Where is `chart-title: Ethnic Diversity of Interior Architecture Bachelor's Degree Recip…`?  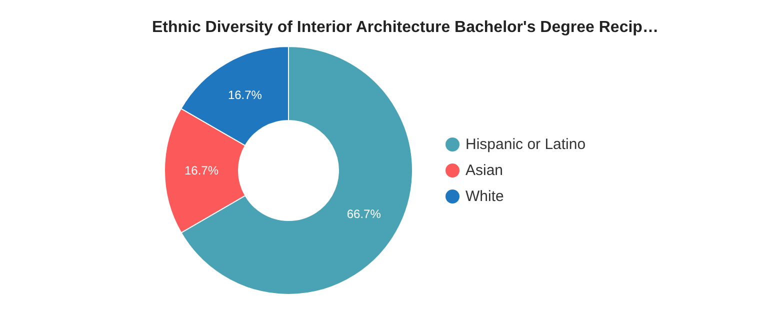 chart-title: Ethnic Diversity of Interior Architecture Bachelor's Degree Recip… is located at coordinates (405, 27).